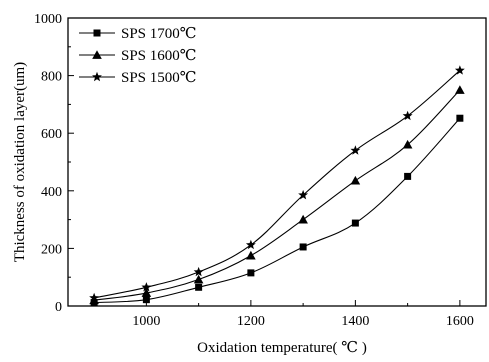 Image resolution: width=489 pixels, height=362 pixels. Describe the element at coordinates (159, 78) in the screenshot. I see `legend-label: SPS 1500℃` at that location.